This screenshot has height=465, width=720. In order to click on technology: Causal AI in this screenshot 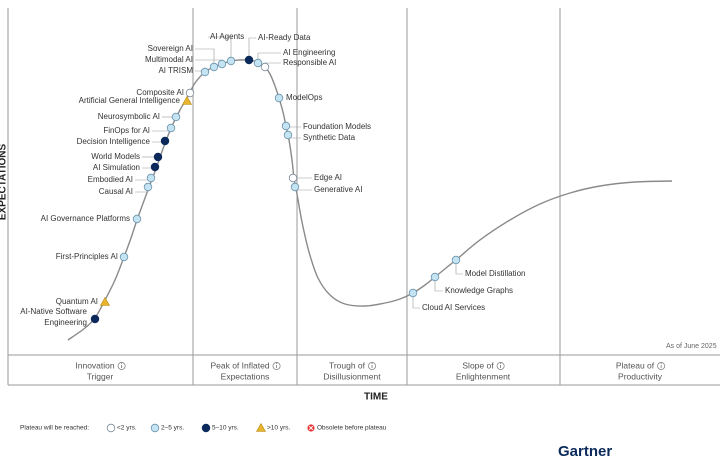, I will do `click(126, 189)`.